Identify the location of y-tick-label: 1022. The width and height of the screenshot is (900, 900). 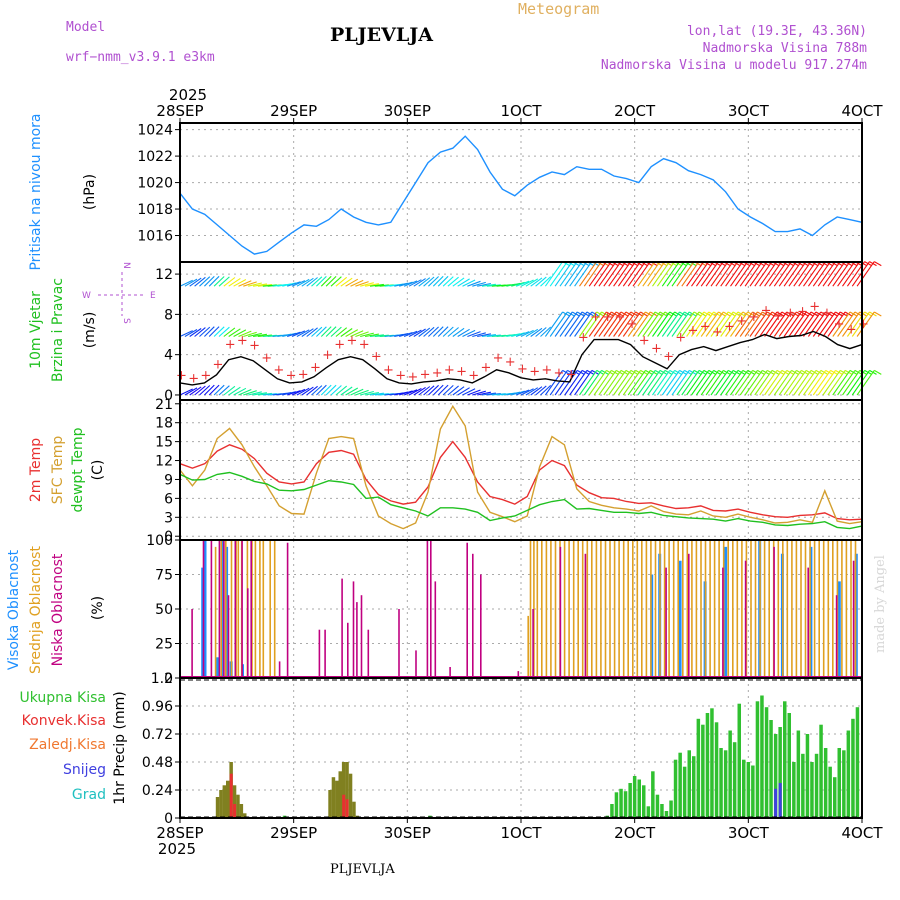
(155, 157).